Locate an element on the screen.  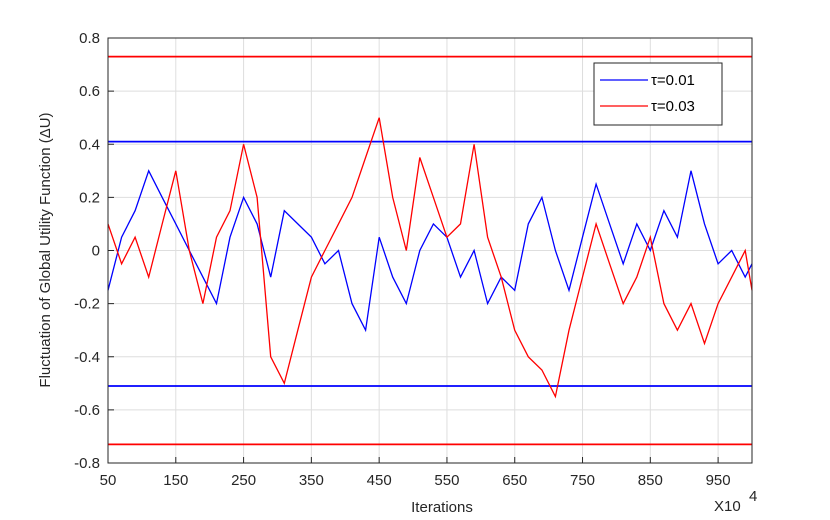
y-tick-label: 0.2 is located at coordinates (89, 197).